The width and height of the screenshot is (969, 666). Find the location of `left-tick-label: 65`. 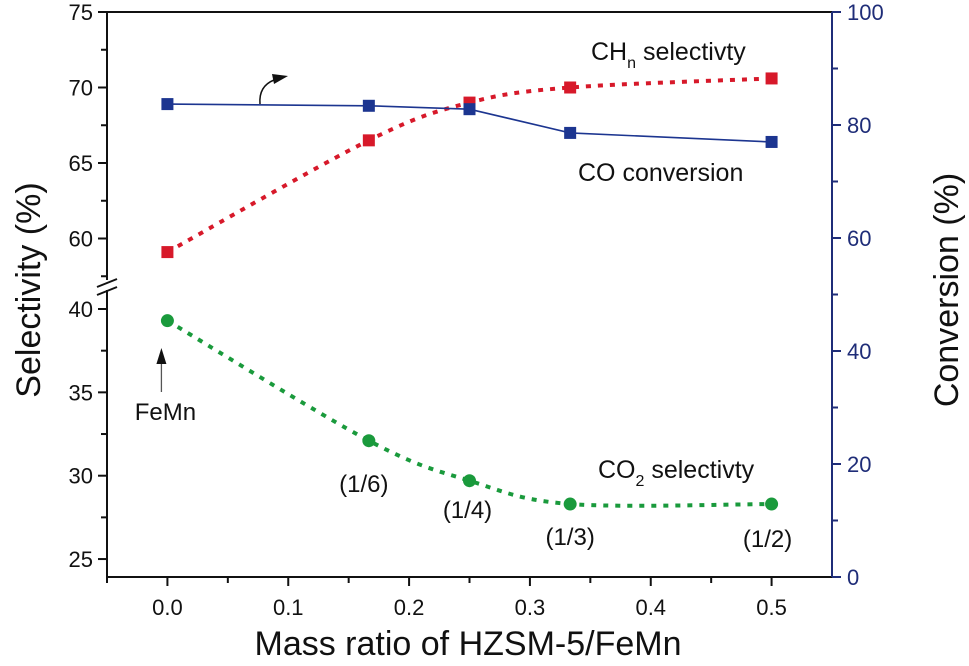

left-tick-label: 65 is located at coordinates (81, 163).